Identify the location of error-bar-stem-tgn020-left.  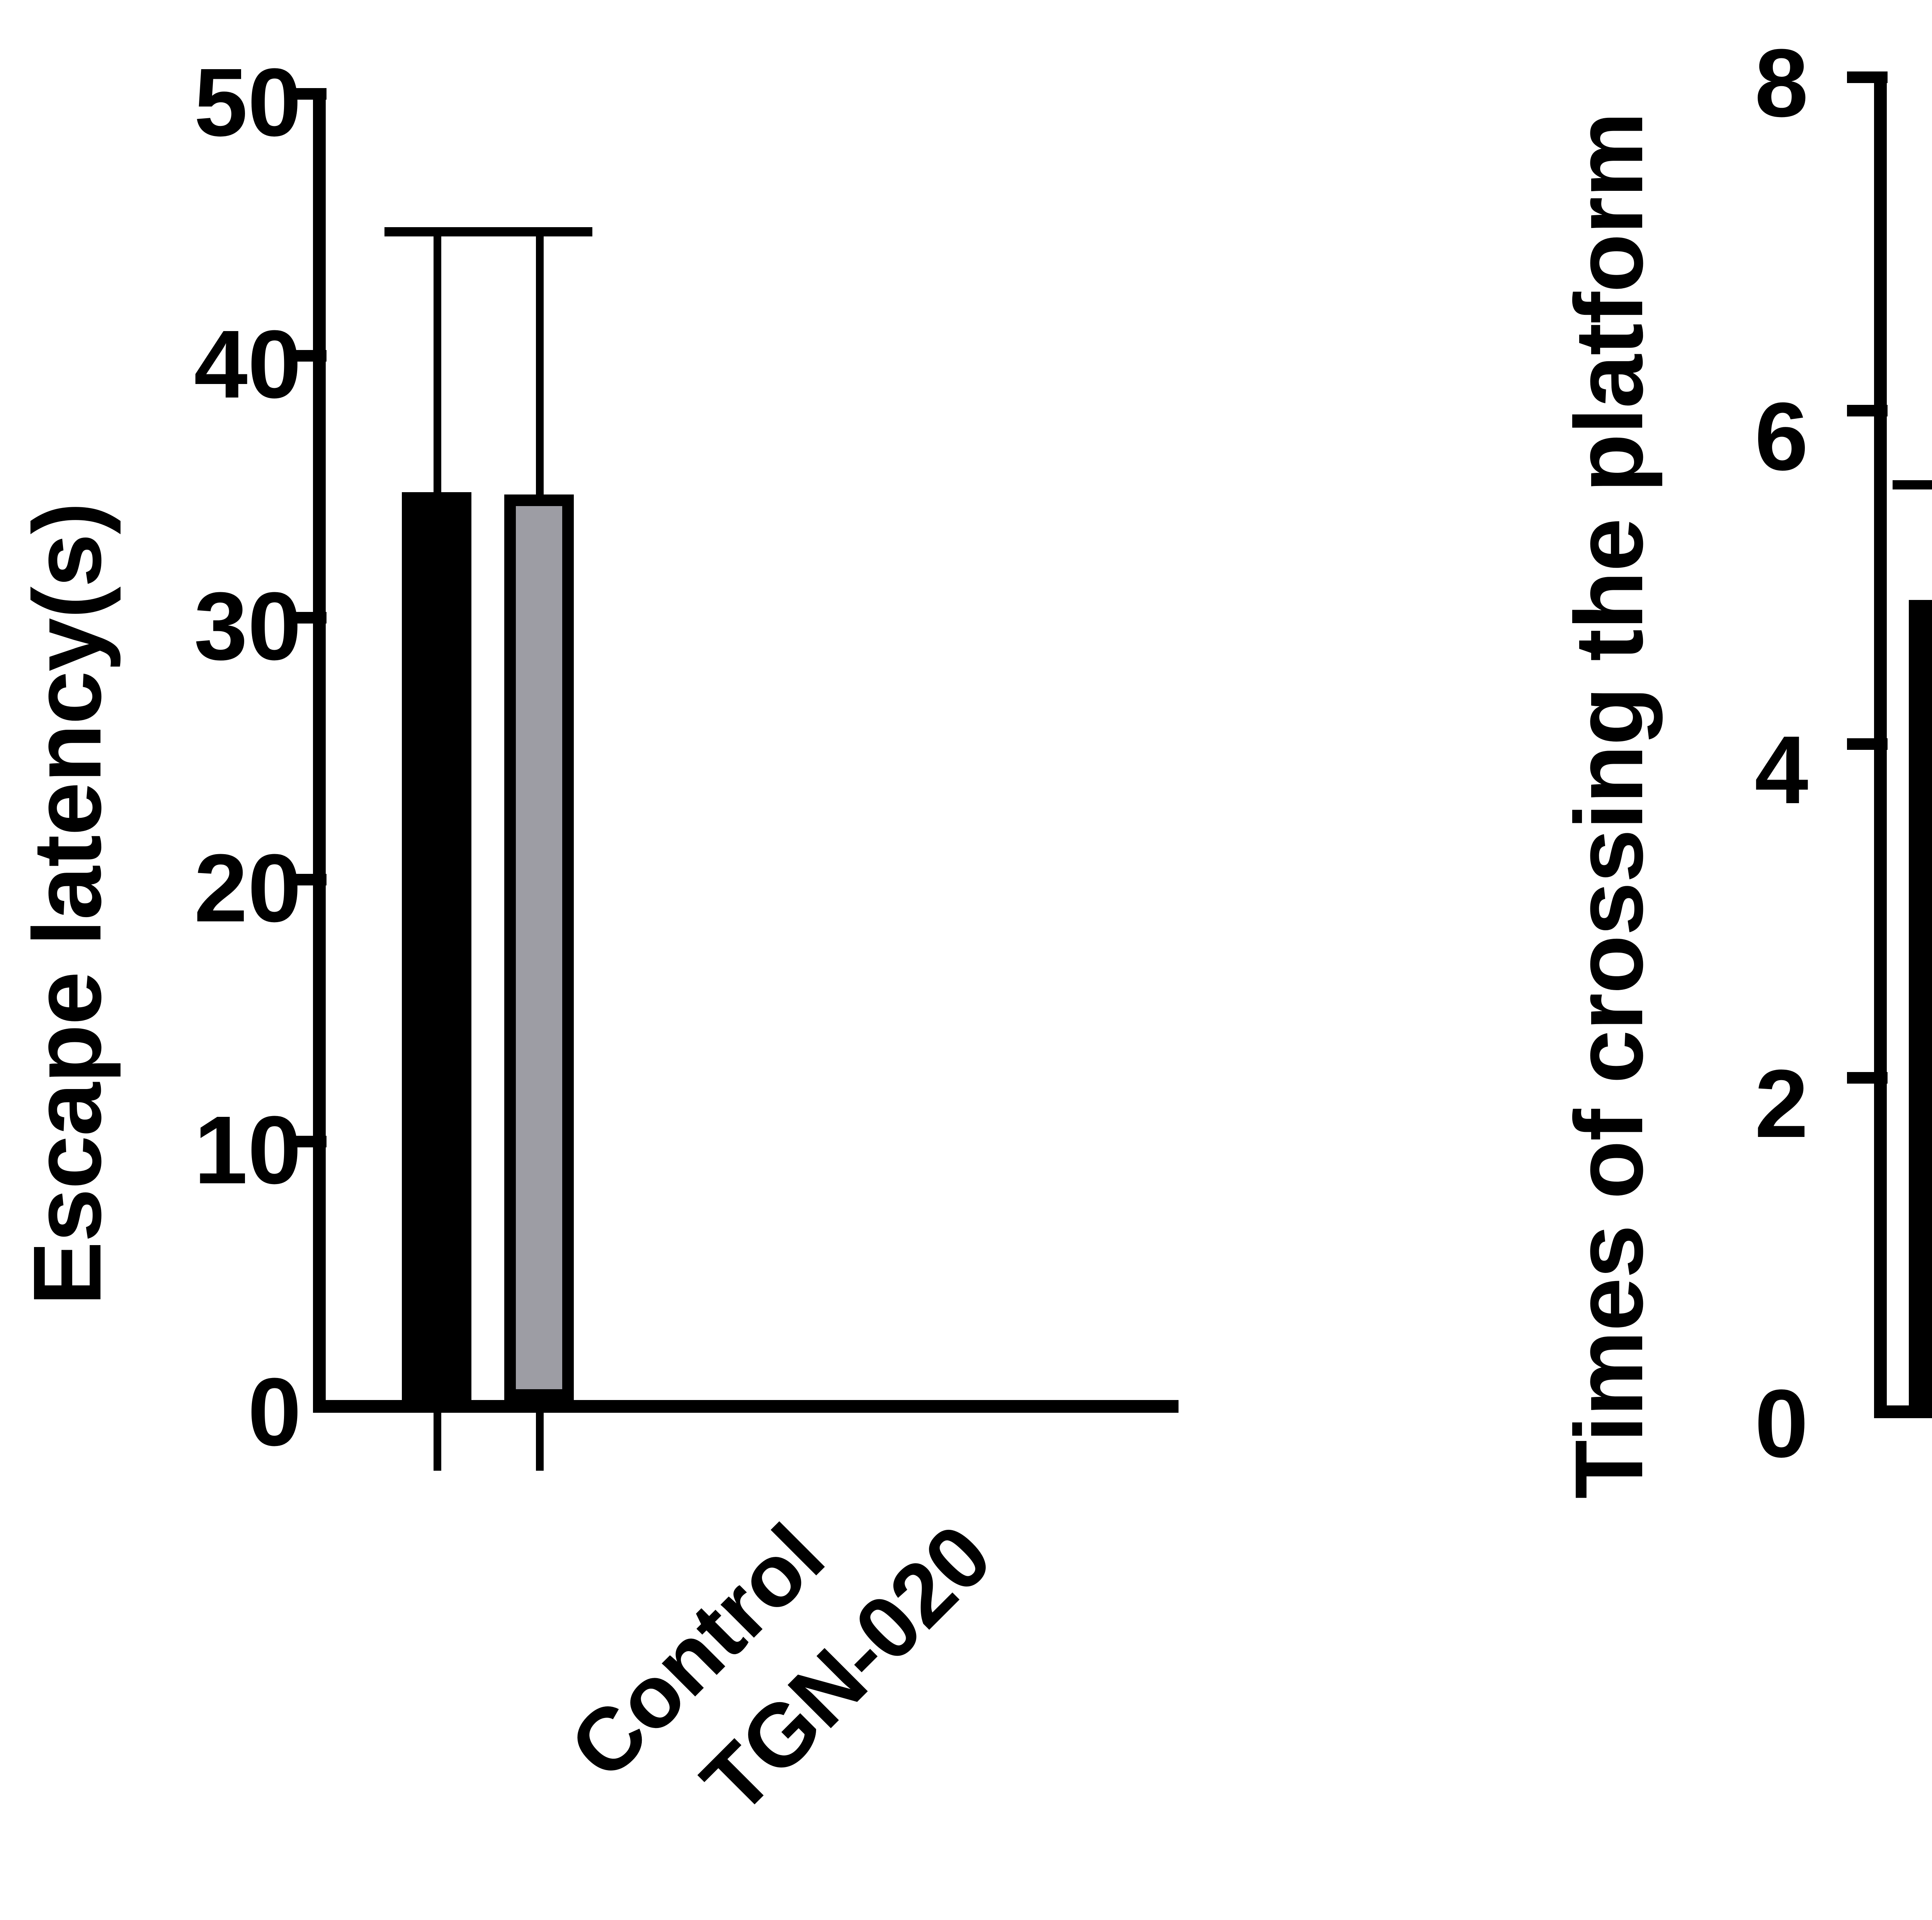
(540, 363).